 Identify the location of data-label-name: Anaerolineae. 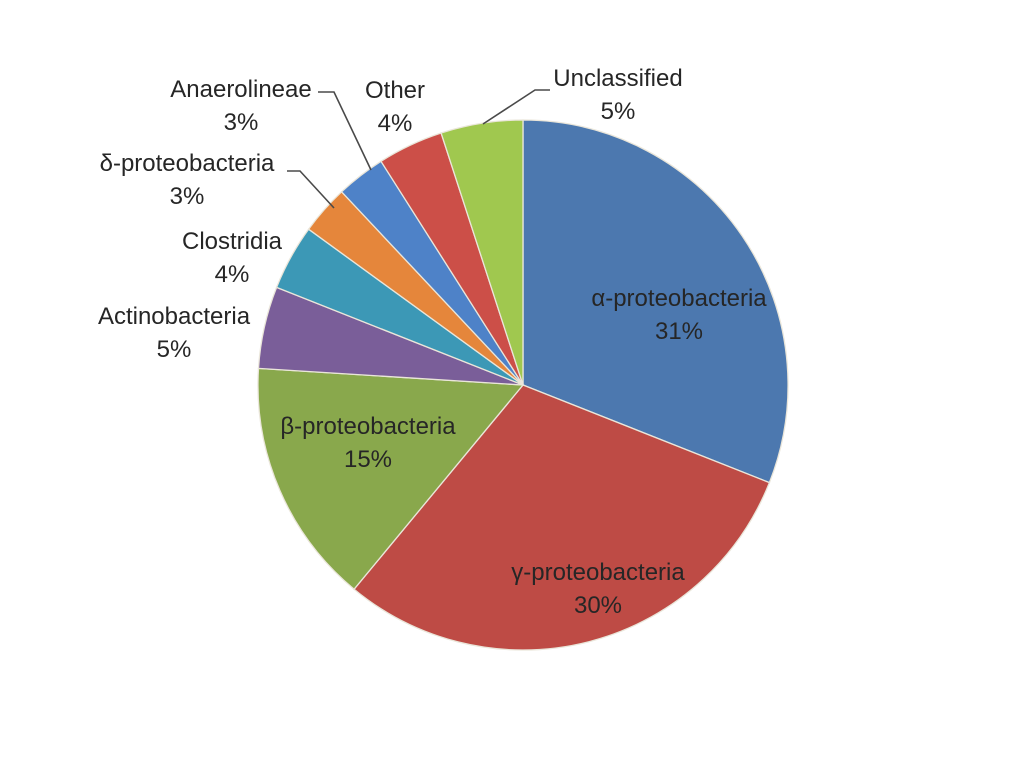
(241, 89).